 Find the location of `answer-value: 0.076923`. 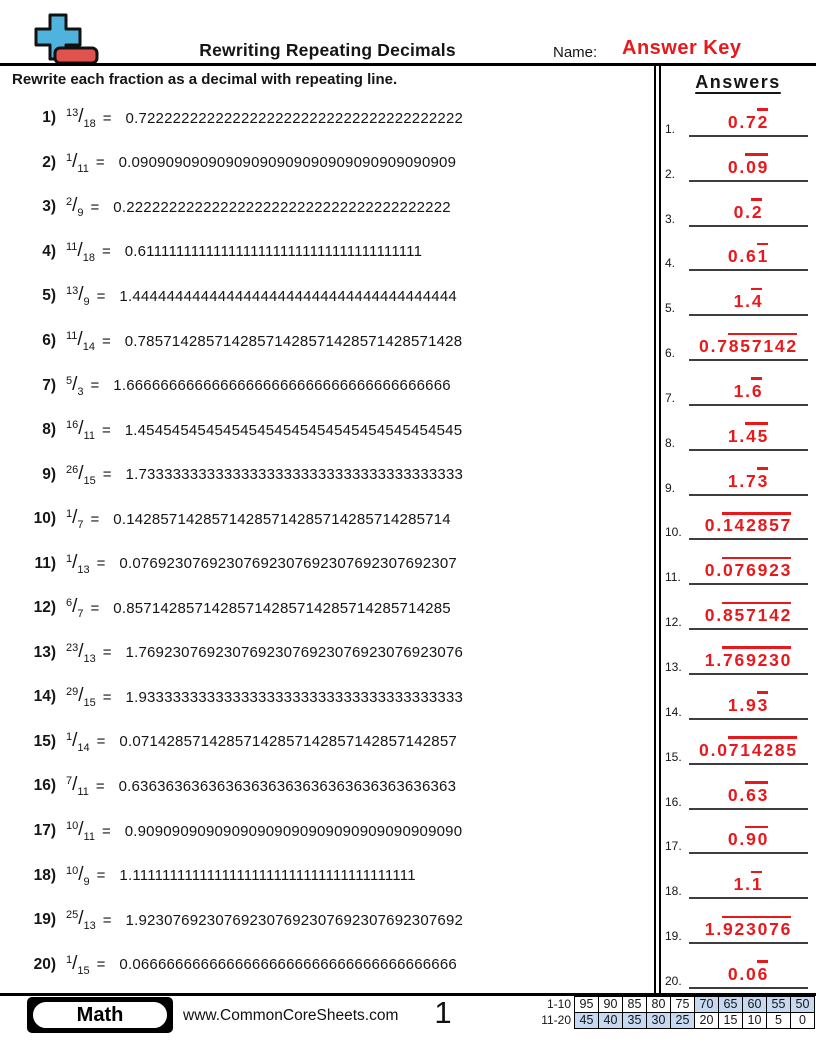

answer-value: 0.076923 is located at coordinates (748, 570).